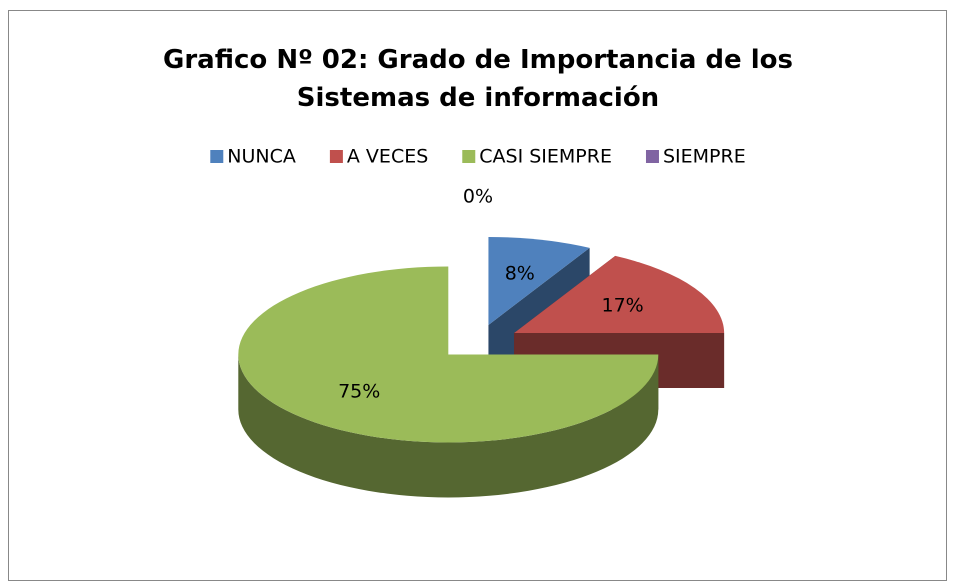 This screenshot has height=582, width=955. What do you see at coordinates (545, 157) in the screenshot?
I see `legend-label: CASI SIEMPRE` at bounding box center [545, 157].